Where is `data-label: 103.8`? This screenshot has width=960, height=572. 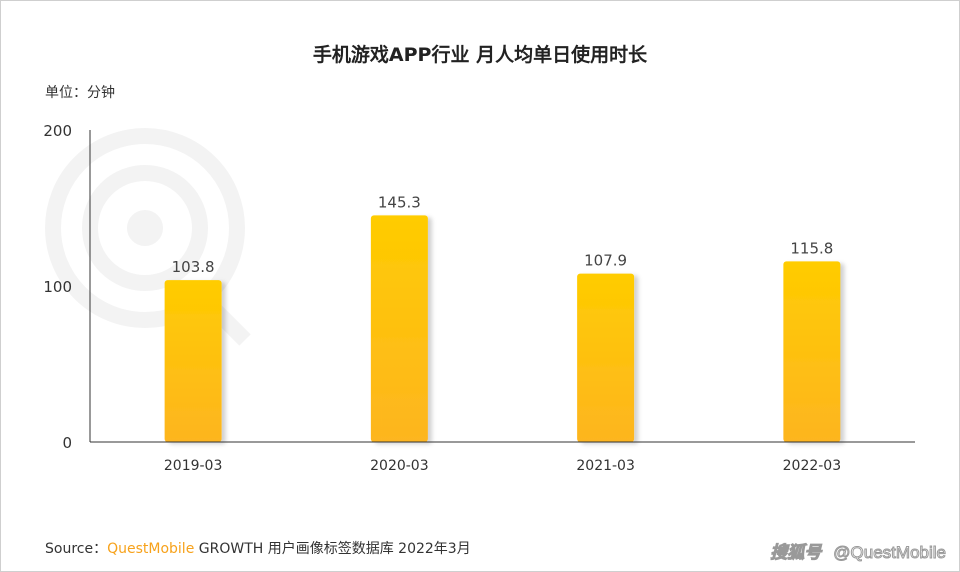
data-label: 103.8 is located at coordinates (193, 267).